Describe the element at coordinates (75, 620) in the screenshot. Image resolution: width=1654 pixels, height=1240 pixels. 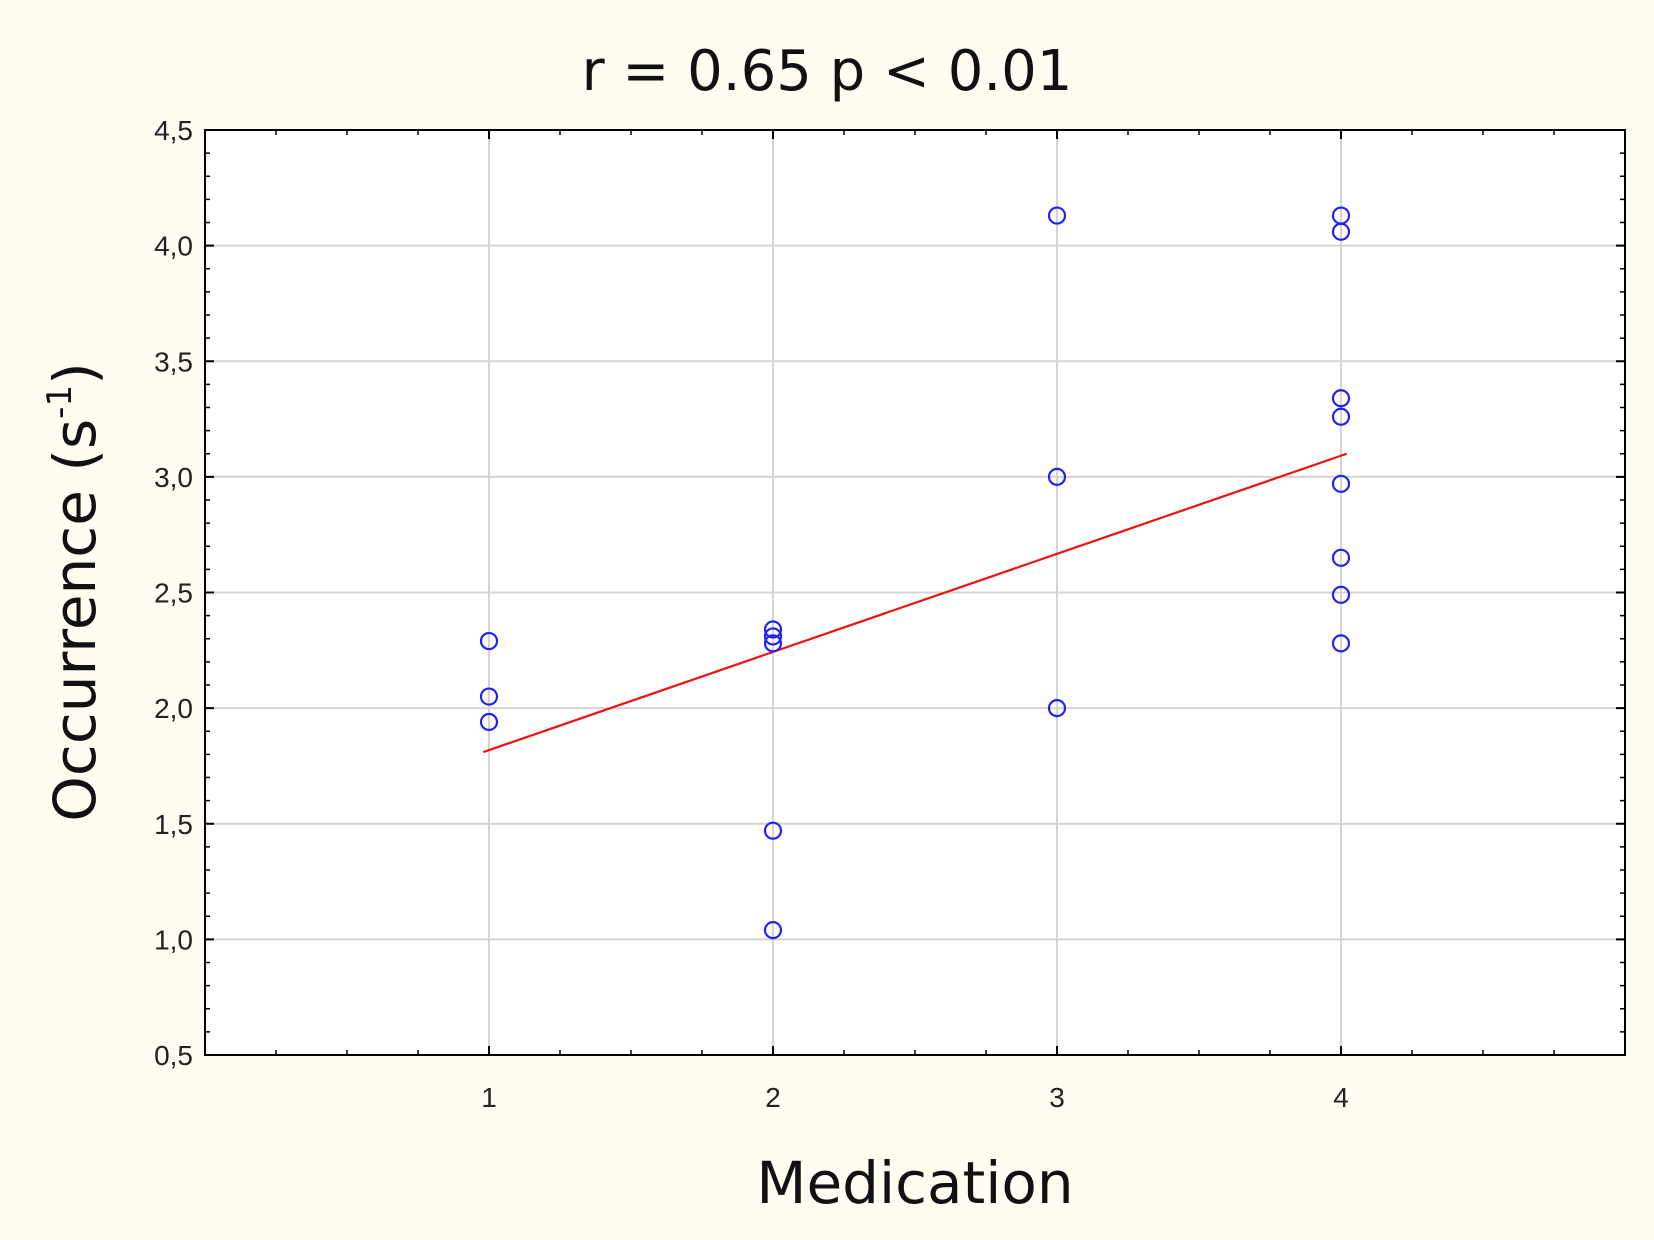
I see `y-axis-label-main: Occurrence (s` at that location.